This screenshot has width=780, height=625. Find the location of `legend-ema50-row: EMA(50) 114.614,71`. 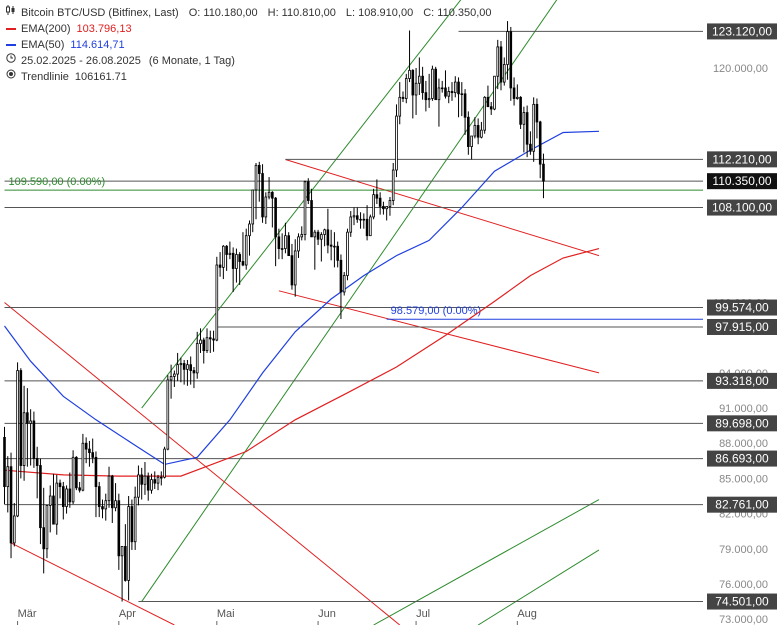

legend-ema50-row: EMA(50) 114.614,71 is located at coordinates (249, 45).